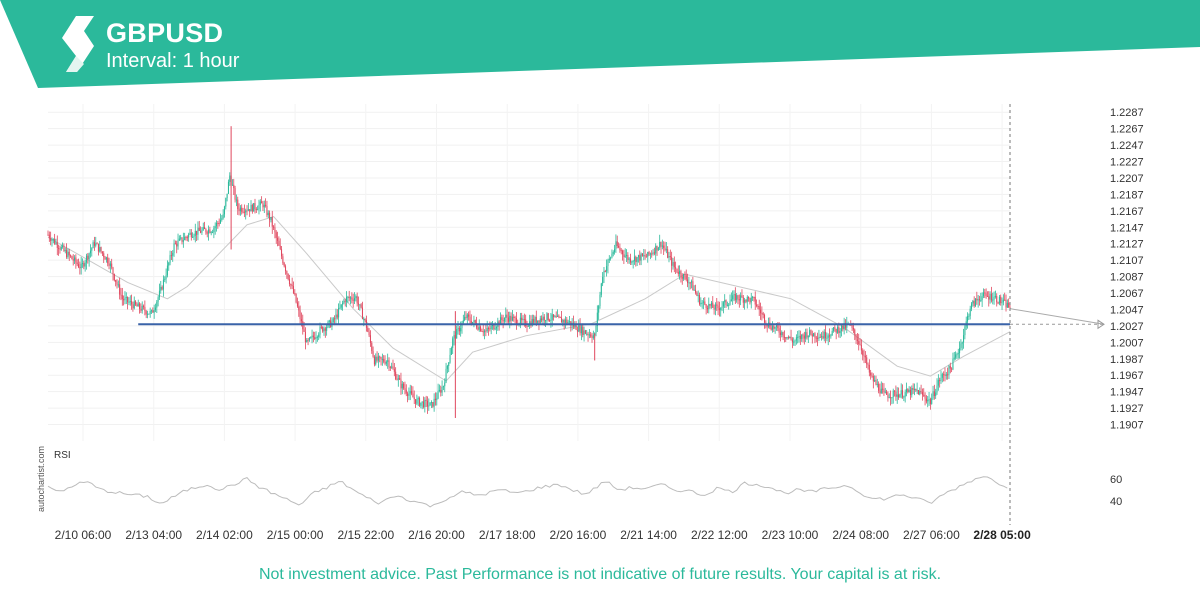  What do you see at coordinates (83, 535) in the screenshot?
I see `x-tick-label: 2/10 06:00` at bounding box center [83, 535].